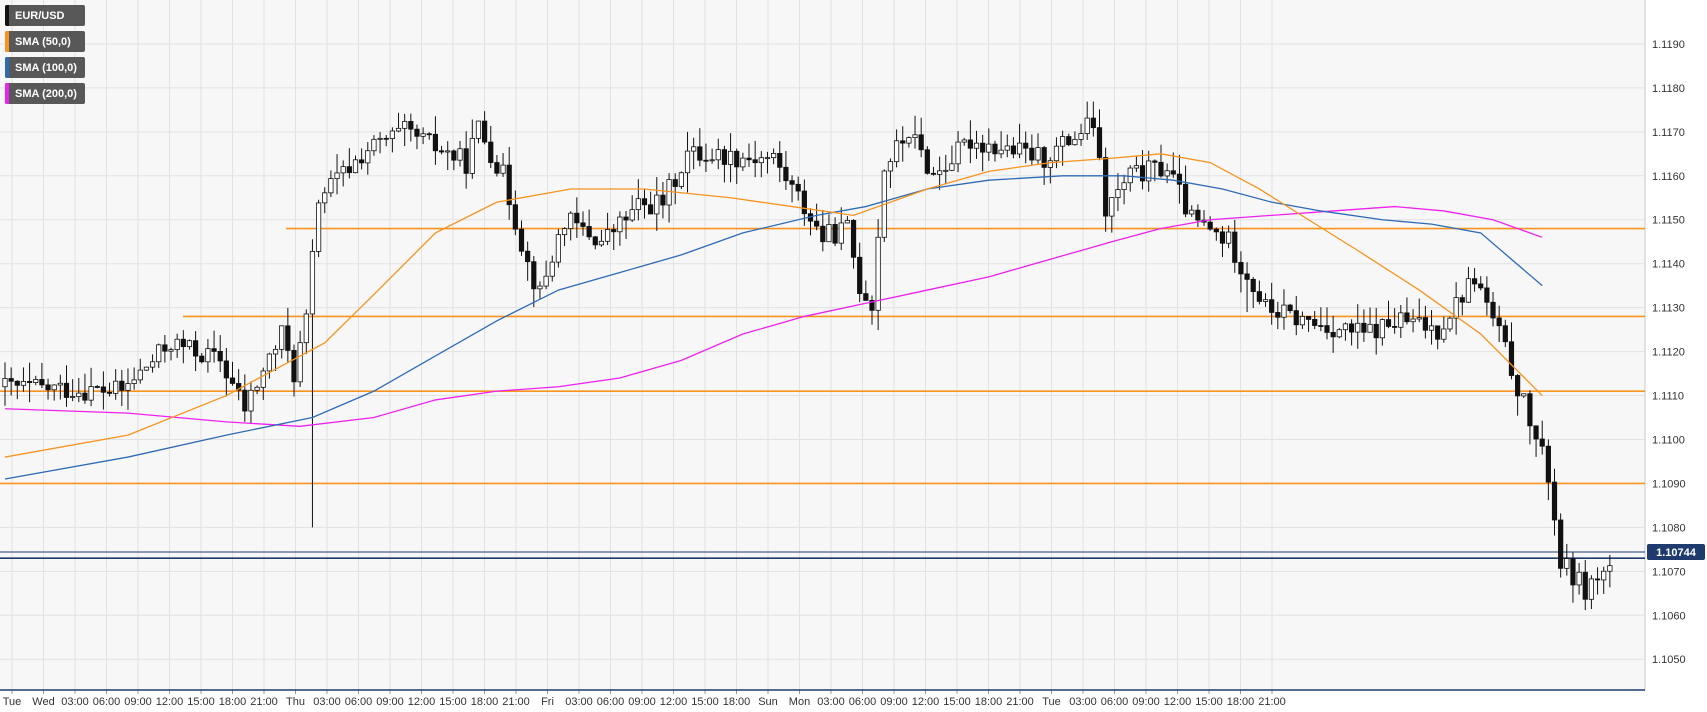 The height and width of the screenshot is (712, 1707). Describe the element at coordinates (1668, 309) in the screenshot. I see `y-tick-label: 1.1130` at that location.